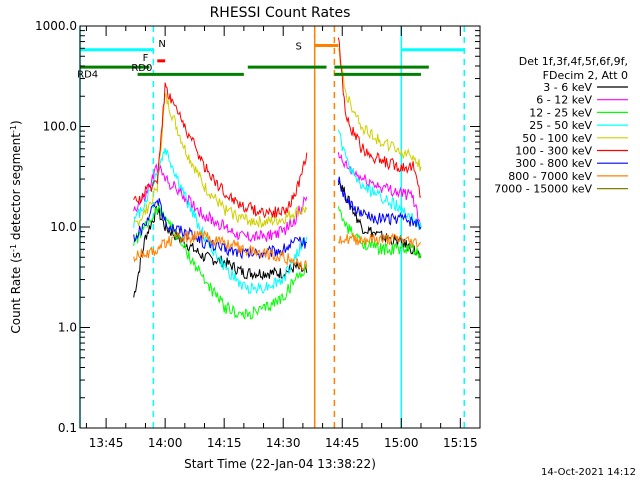 This screenshot has height=480, width=640. What do you see at coordinates (67, 428) in the screenshot?
I see `y-tick-label-0: 0.1` at bounding box center [67, 428].